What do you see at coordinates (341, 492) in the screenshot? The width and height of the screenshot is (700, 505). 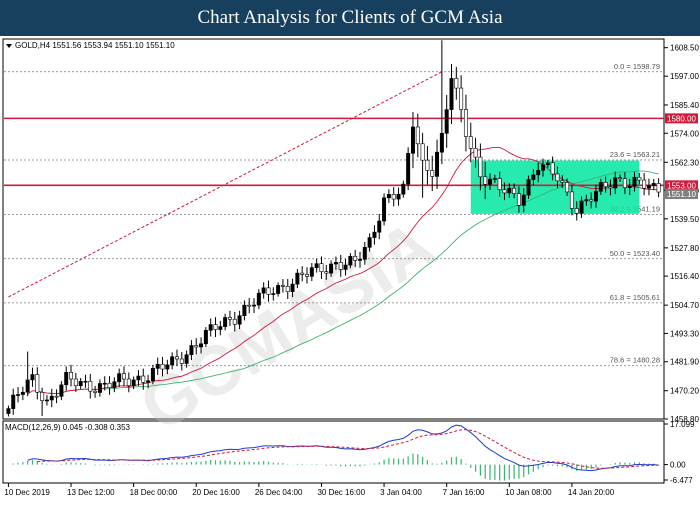 I see `x-tick-label: 30 Dec 16:00` at bounding box center [341, 492].